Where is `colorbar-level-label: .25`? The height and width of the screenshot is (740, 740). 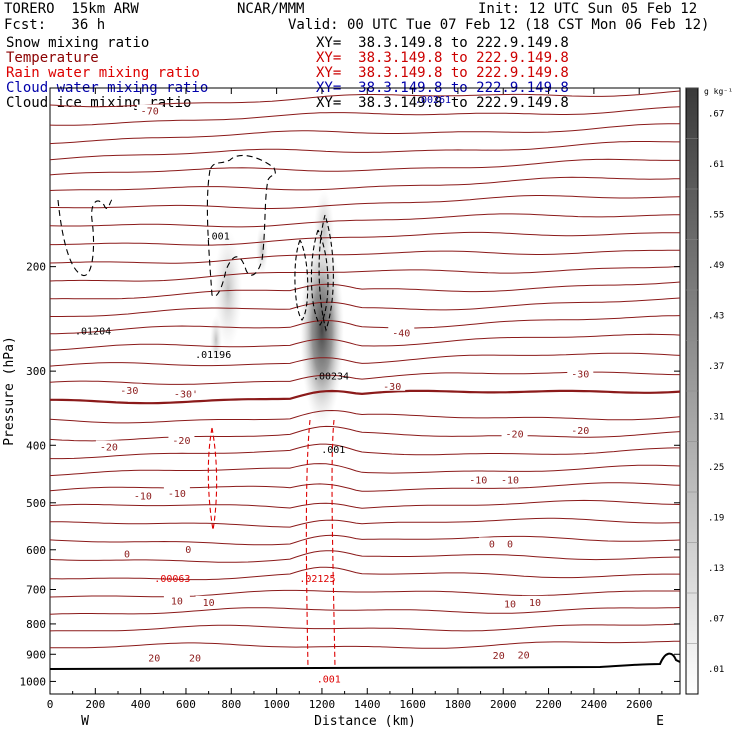 colorbar-level-label: .25 is located at coordinates (716, 468).